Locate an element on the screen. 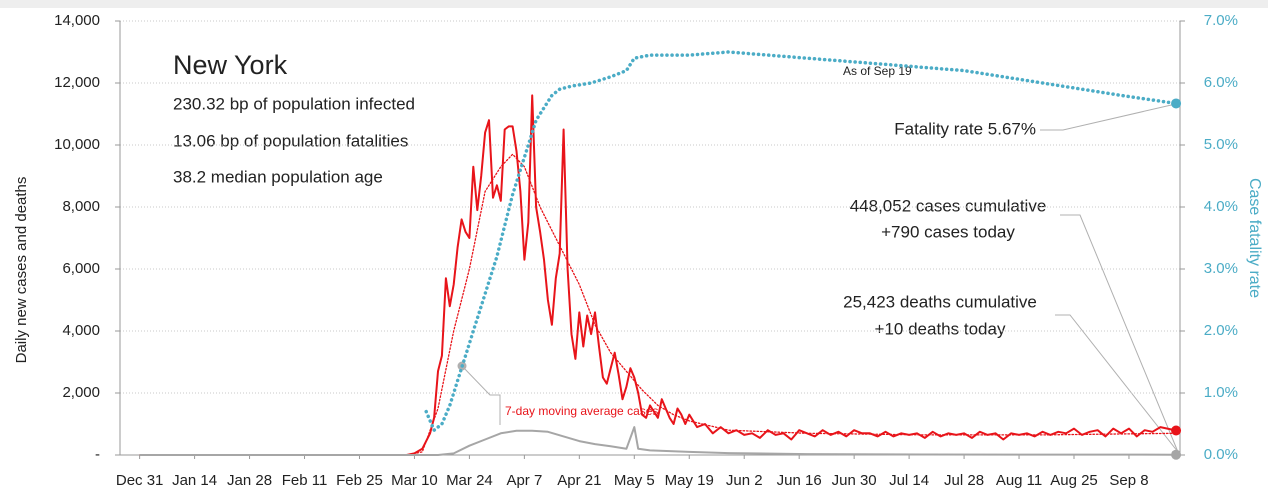 The height and width of the screenshot is (495, 1268). y-tick-label: 10,000 is located at coordinates (77, 144).